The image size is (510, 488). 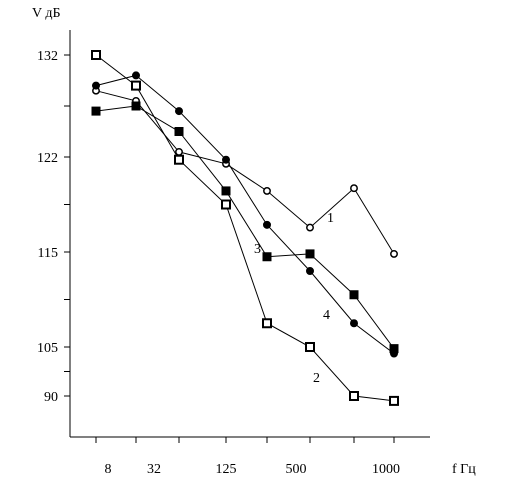 I want to click on x-tick-label: 125, so click(x=226, y=469).